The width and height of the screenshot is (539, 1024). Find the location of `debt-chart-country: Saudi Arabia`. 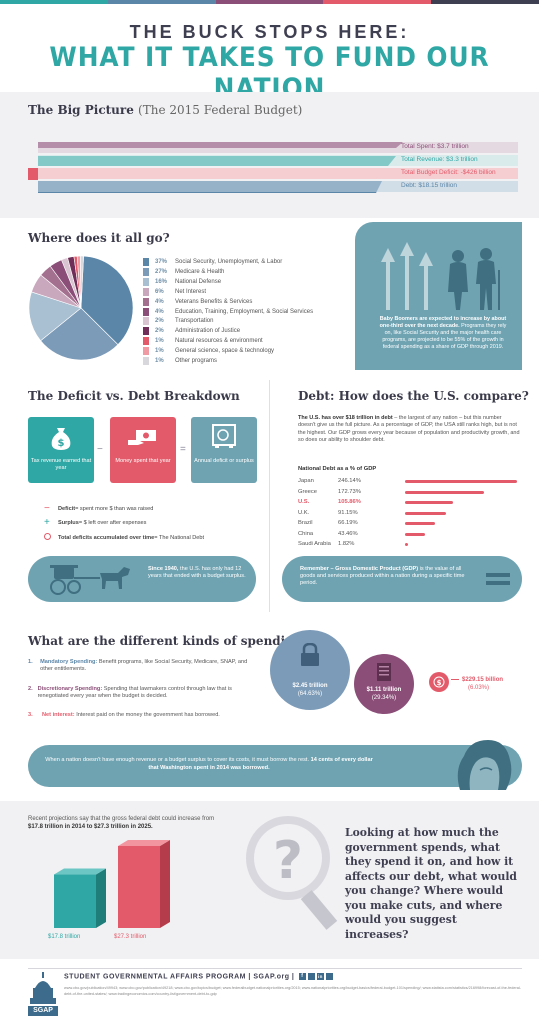

debt-chart-country: Saudi Arabia is located at coordinates (314, 544).